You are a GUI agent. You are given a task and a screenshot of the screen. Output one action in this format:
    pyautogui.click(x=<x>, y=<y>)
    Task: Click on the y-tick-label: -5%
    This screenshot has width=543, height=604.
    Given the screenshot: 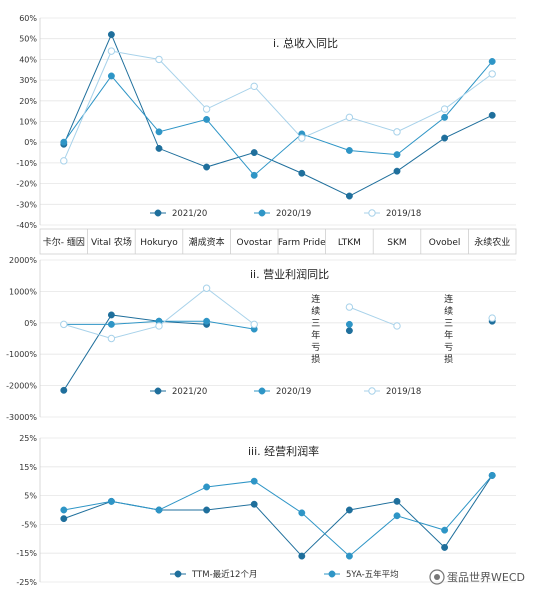 What is the action you would take?
    pyautogui.click(x=29, y=524)
    